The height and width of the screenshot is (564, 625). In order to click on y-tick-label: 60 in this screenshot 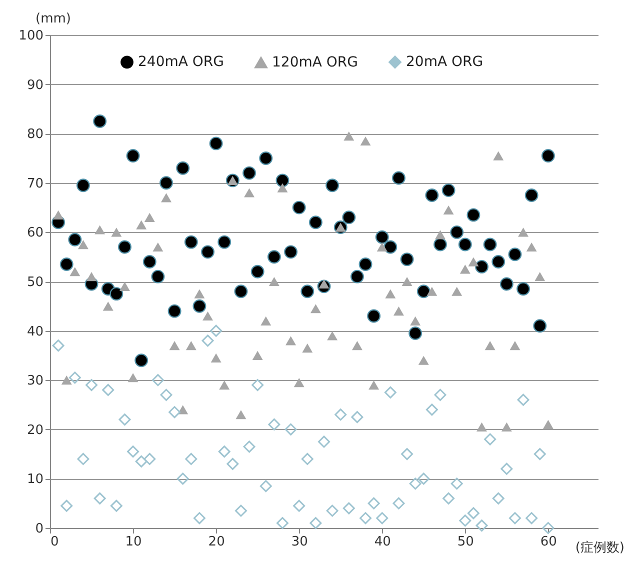, I will do `click(35, 233)`.